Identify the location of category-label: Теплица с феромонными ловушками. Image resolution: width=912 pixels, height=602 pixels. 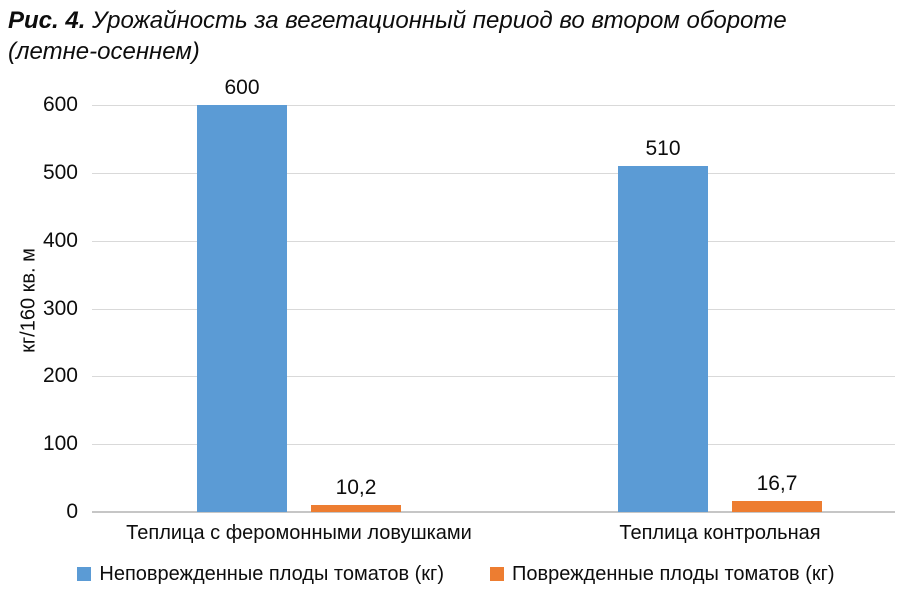
(299, 533).